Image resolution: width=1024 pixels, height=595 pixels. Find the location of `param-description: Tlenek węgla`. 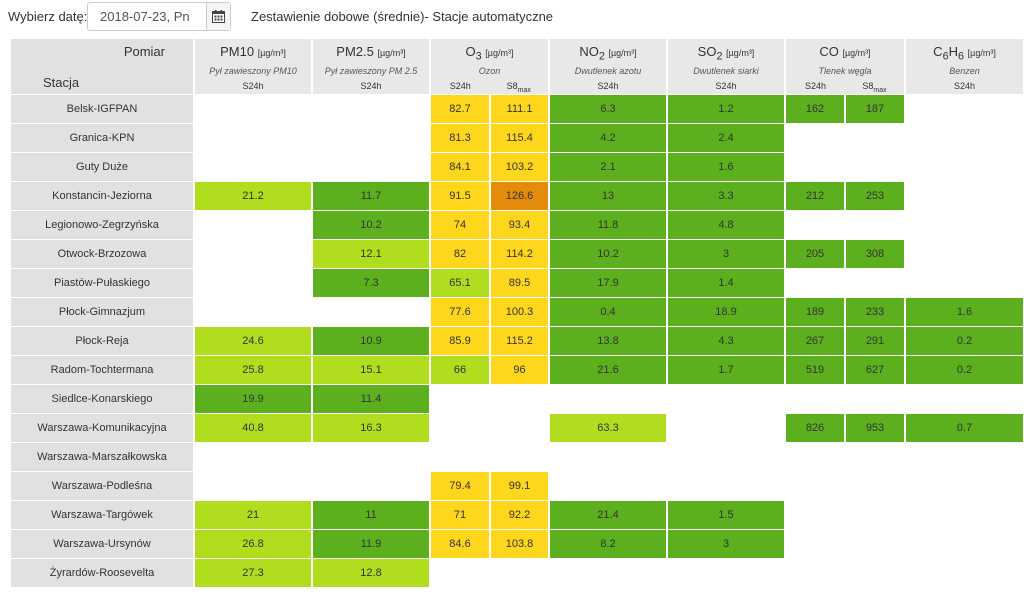

param-description: Tlenek węgla is located at coordinates (845, 71).